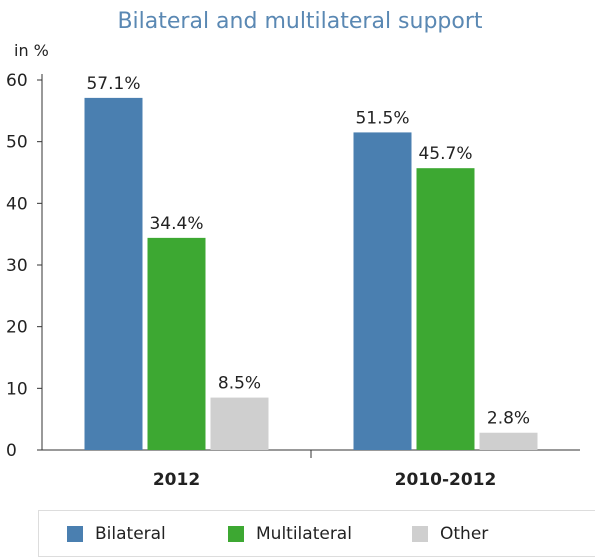 This screenshot has width=595, height=557. I want to click on x-tick-label: 2010-2012, so click(446, 480).